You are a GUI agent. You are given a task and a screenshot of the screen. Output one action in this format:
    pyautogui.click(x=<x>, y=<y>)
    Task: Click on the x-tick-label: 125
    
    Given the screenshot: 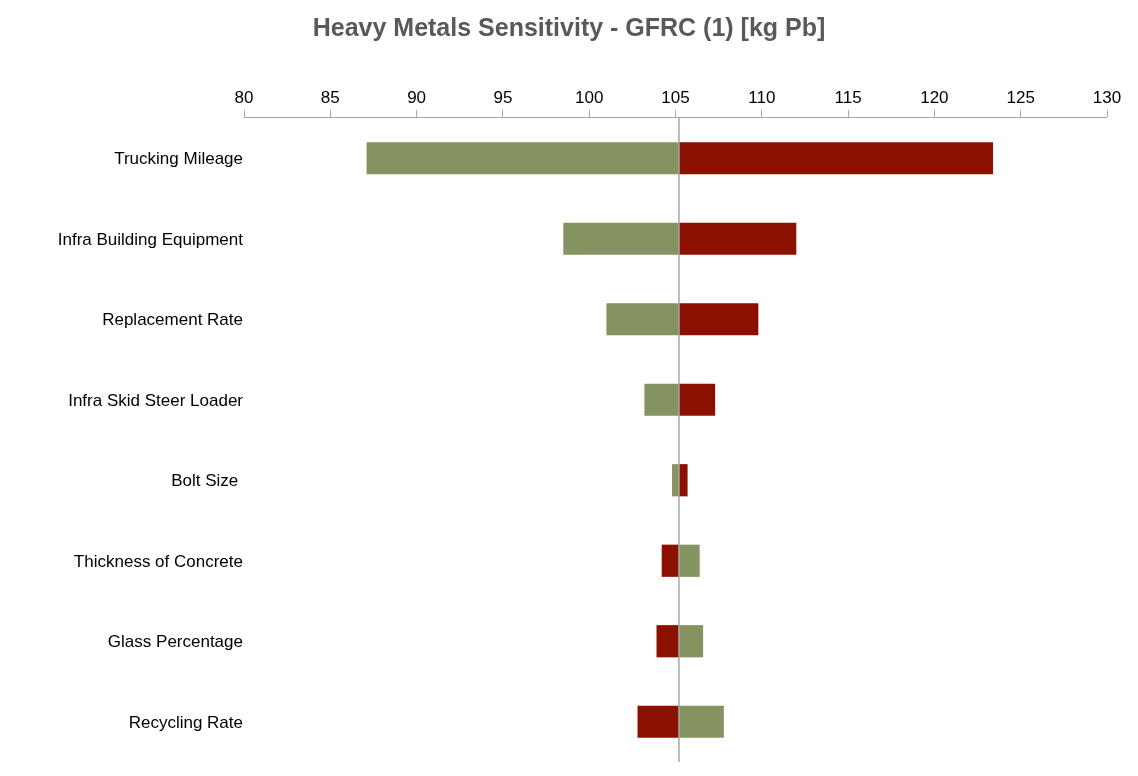 What is the action you would take?
    pyautogui.click(x=1020, y=98)
    